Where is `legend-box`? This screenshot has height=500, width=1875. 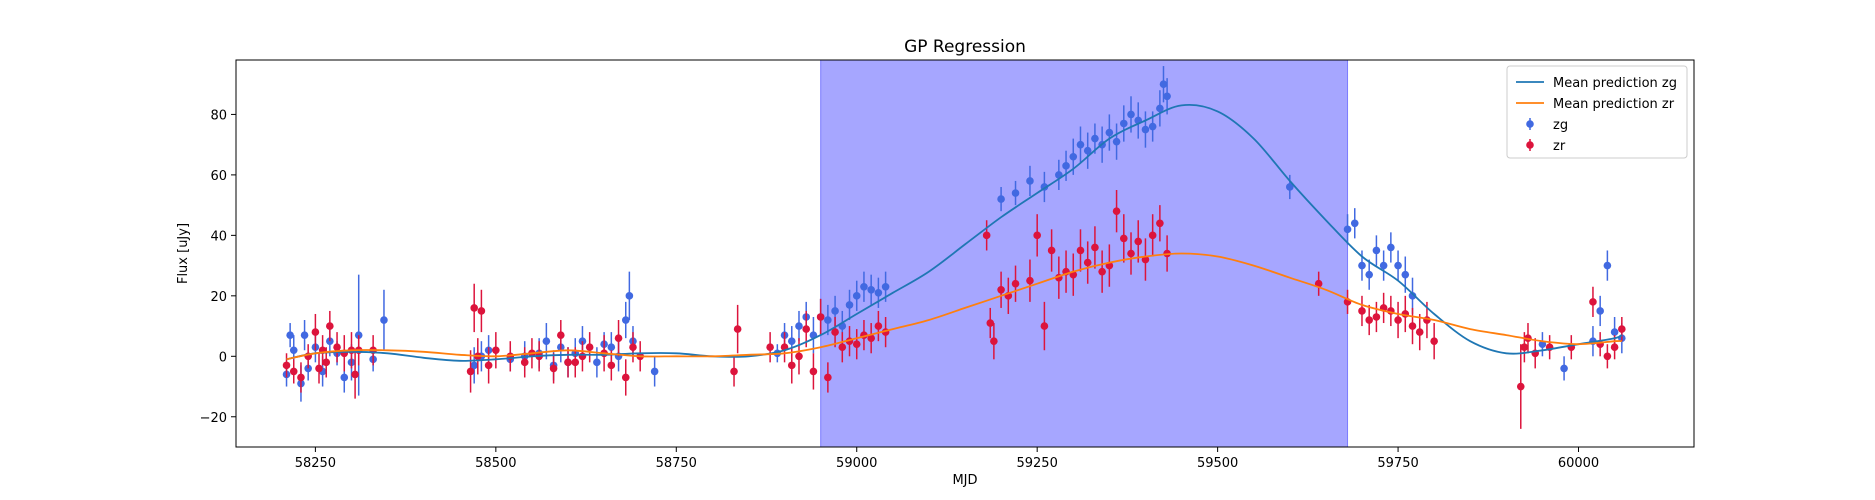 legend-box is located at coordinates (1597, 112).